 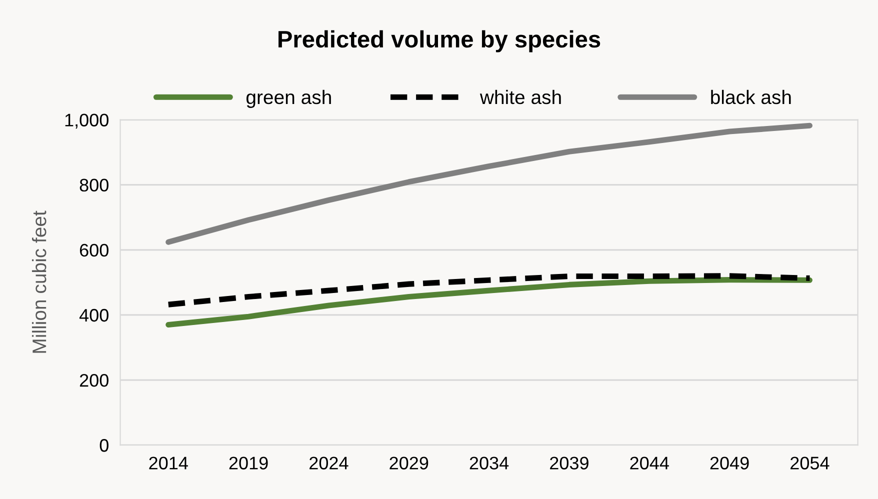 I want to click on x-tick-label: 2034, so click(x=489, y=463).